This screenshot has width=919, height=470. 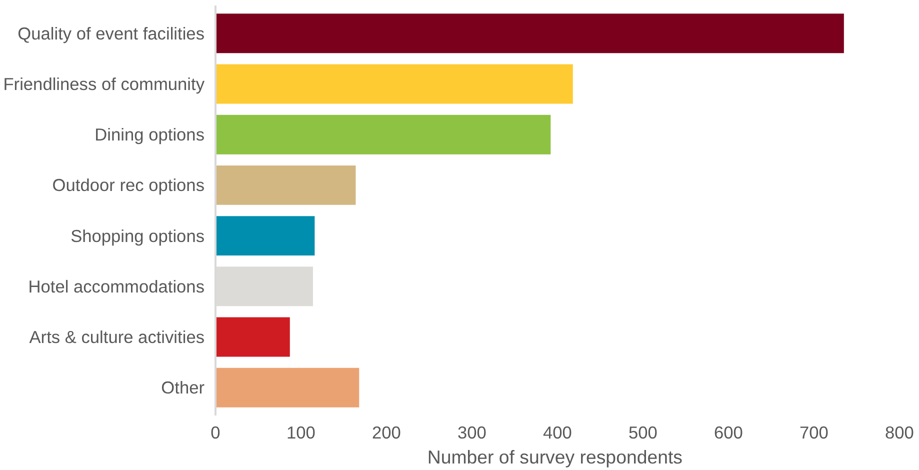 What do you see at coordinates (111, 33) in the screenshot?
I see `y-tick-label: Quality of event facilities` at bounding box center [111, 33].